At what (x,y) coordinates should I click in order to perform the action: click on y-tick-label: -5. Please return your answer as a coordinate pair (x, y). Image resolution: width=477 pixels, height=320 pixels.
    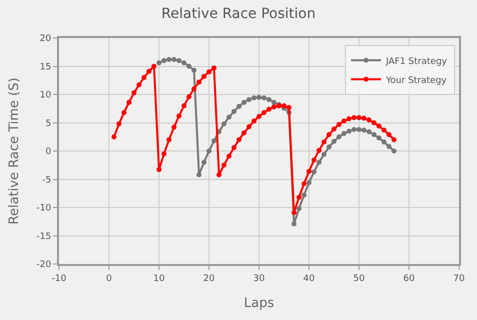
    Looking at the image, I should click on (47, 180).